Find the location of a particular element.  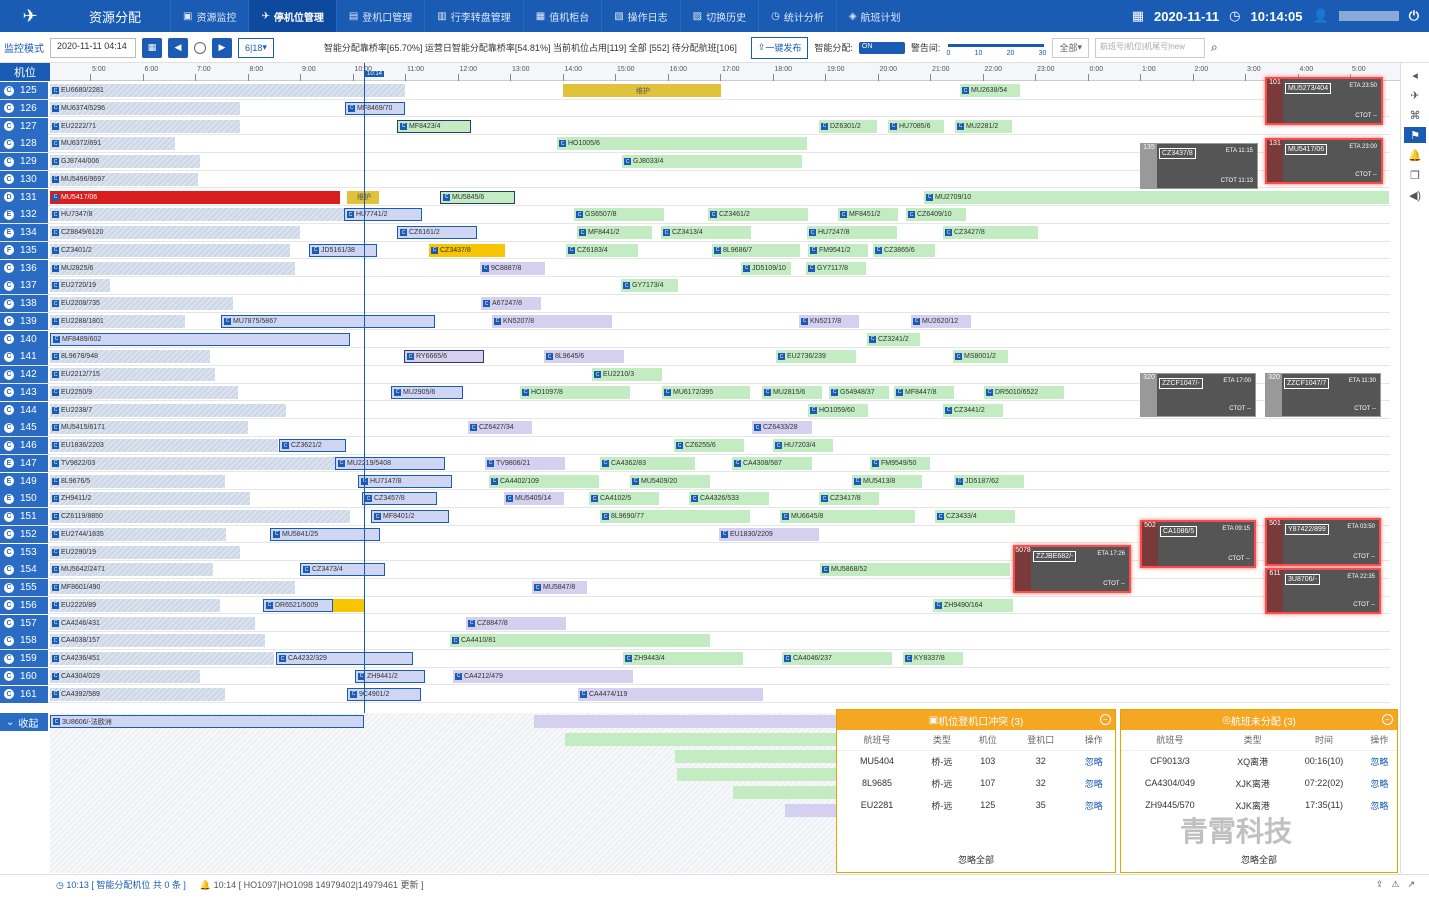

flight-bar: C MU5413/8 is located at coordinates (887, 481).